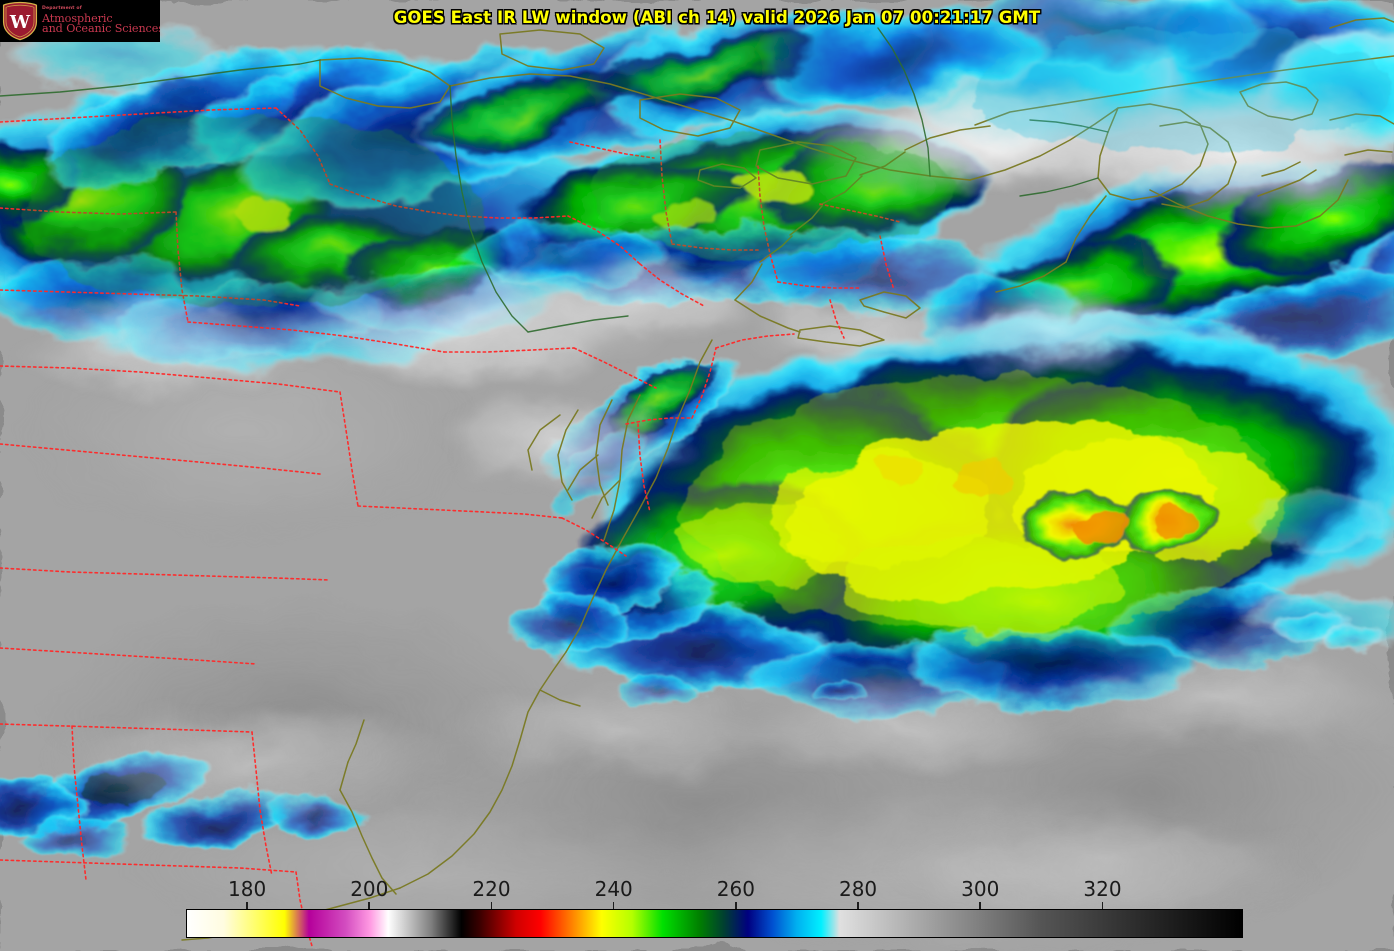  Describe the element at coordinates (714, 890) in the screenshot. I see `colorbar-tick-labels: 180 200 220 240 260 280 300 320` at that location.